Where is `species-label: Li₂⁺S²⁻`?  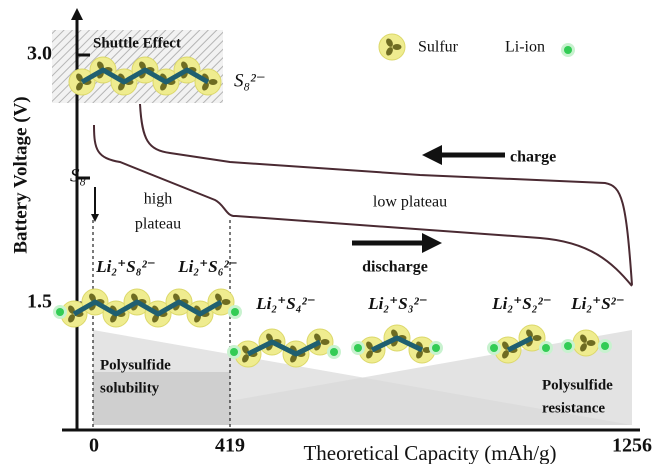 species-label: Li₂⁺S²⁻ is located at coordinates (597, 303).